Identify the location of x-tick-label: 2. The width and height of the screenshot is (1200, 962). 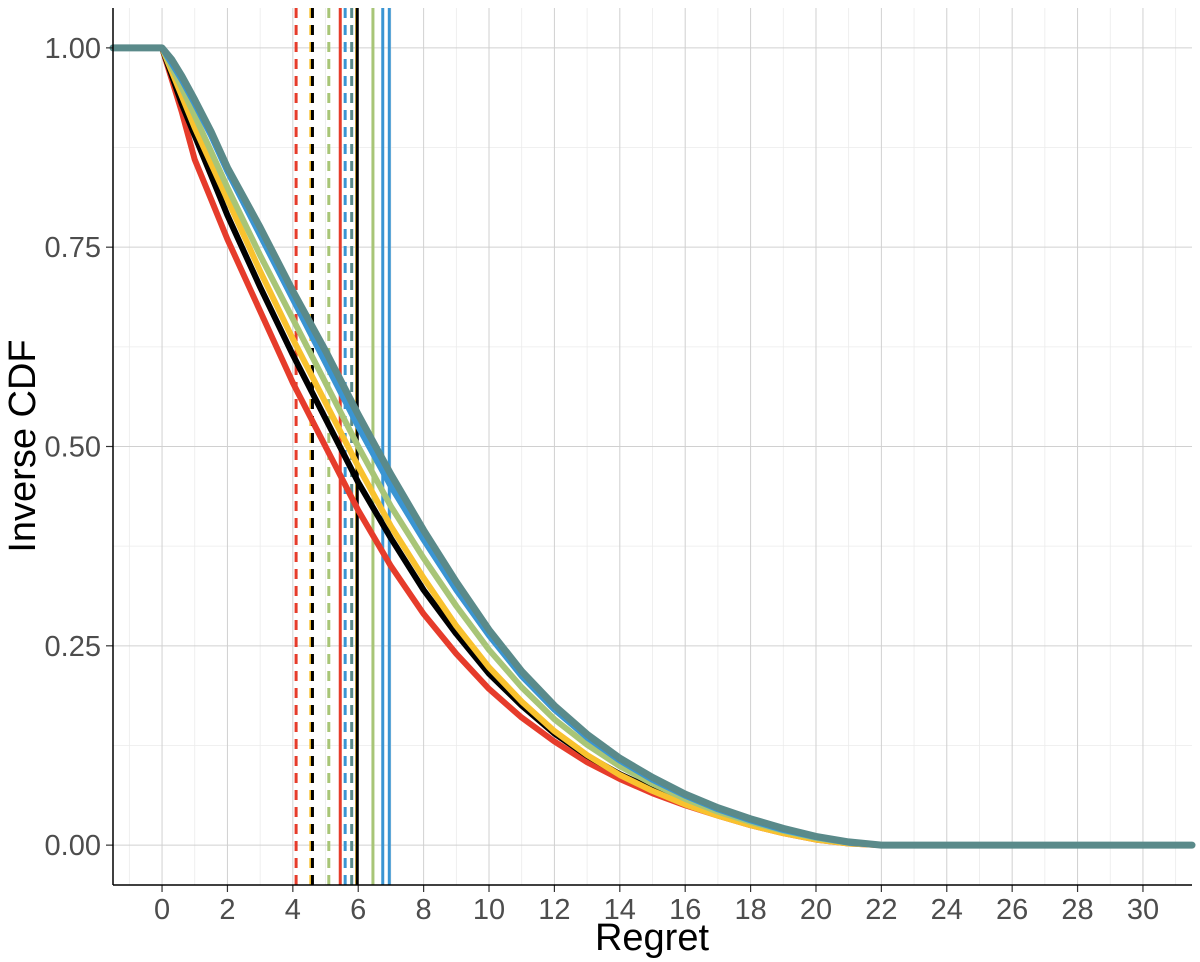
(227, 910).